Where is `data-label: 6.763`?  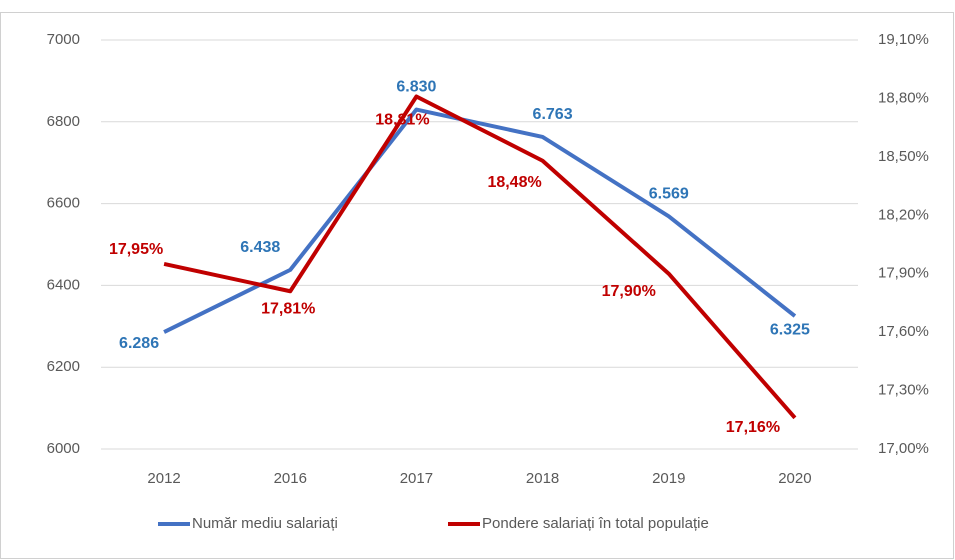
data-label: 6.763 is located at coordinates (553, 114).